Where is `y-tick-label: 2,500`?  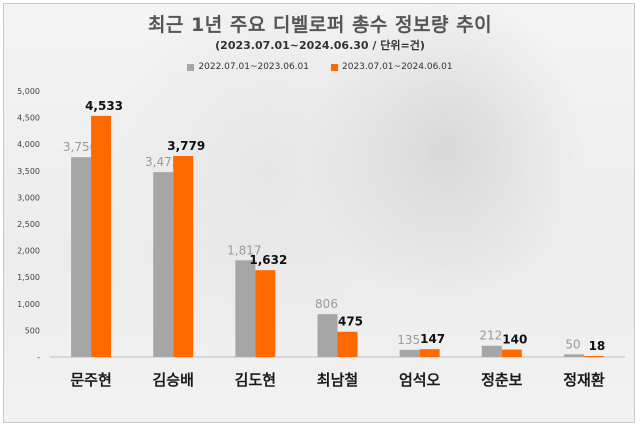 y-tick-label: 2,500 is located at coordinates (28, 224).